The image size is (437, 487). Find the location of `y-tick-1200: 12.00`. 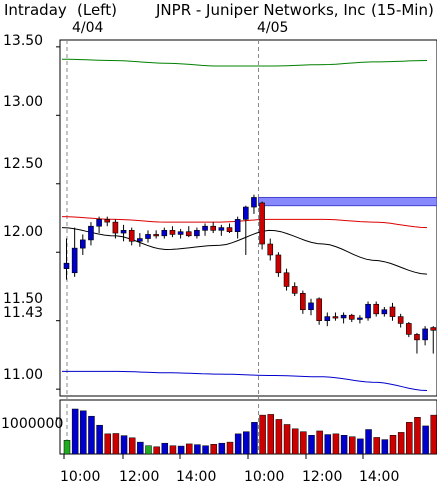

y-tick-1200: 12.00 is located at coordinates (23, 232).